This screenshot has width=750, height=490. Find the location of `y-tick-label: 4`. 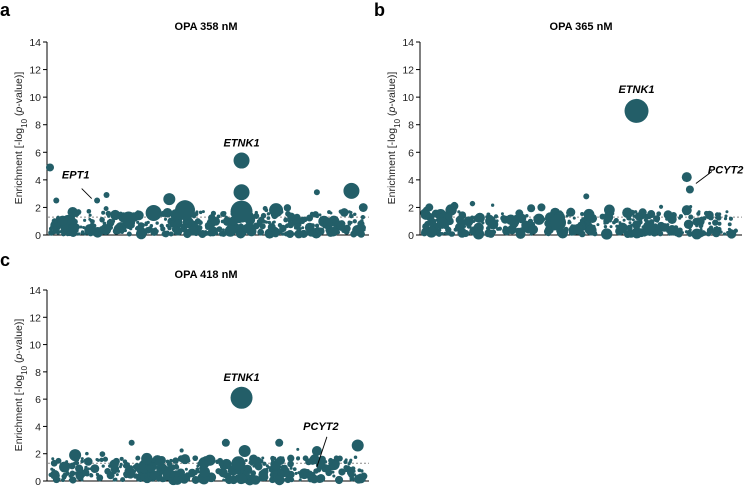

y-tick-label: 4 is located at coordinates (38, 427).